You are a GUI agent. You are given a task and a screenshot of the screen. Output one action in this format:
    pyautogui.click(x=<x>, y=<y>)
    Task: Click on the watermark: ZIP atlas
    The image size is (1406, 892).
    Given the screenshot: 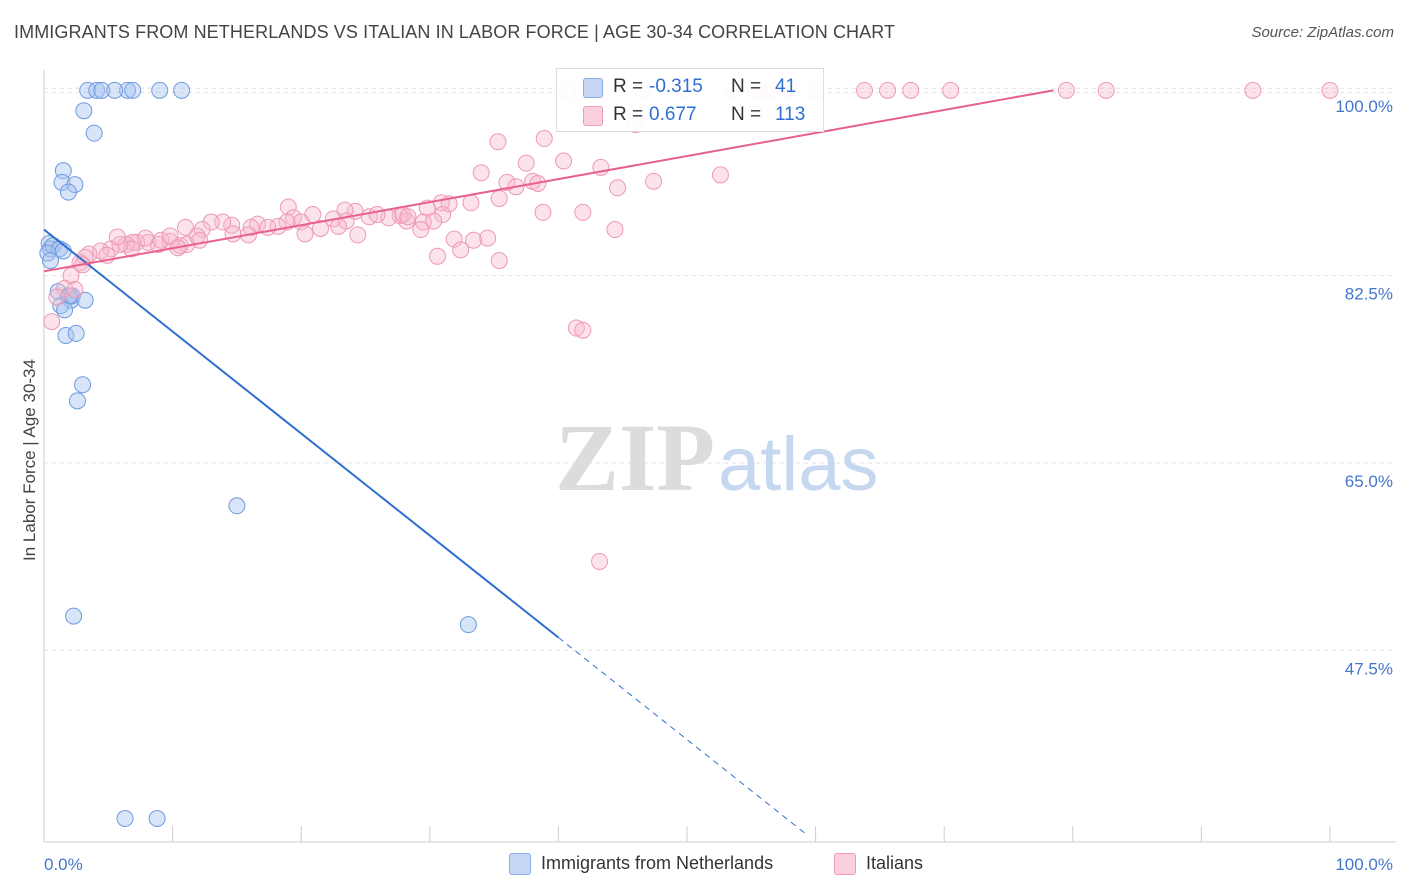 What is the action you would take?
    pyautogui.click(x=717, y=457)
    